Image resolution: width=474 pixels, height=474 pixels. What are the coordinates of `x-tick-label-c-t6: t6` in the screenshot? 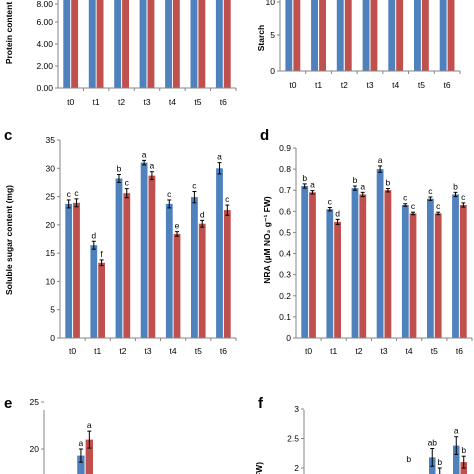 It's located at (223, 351).